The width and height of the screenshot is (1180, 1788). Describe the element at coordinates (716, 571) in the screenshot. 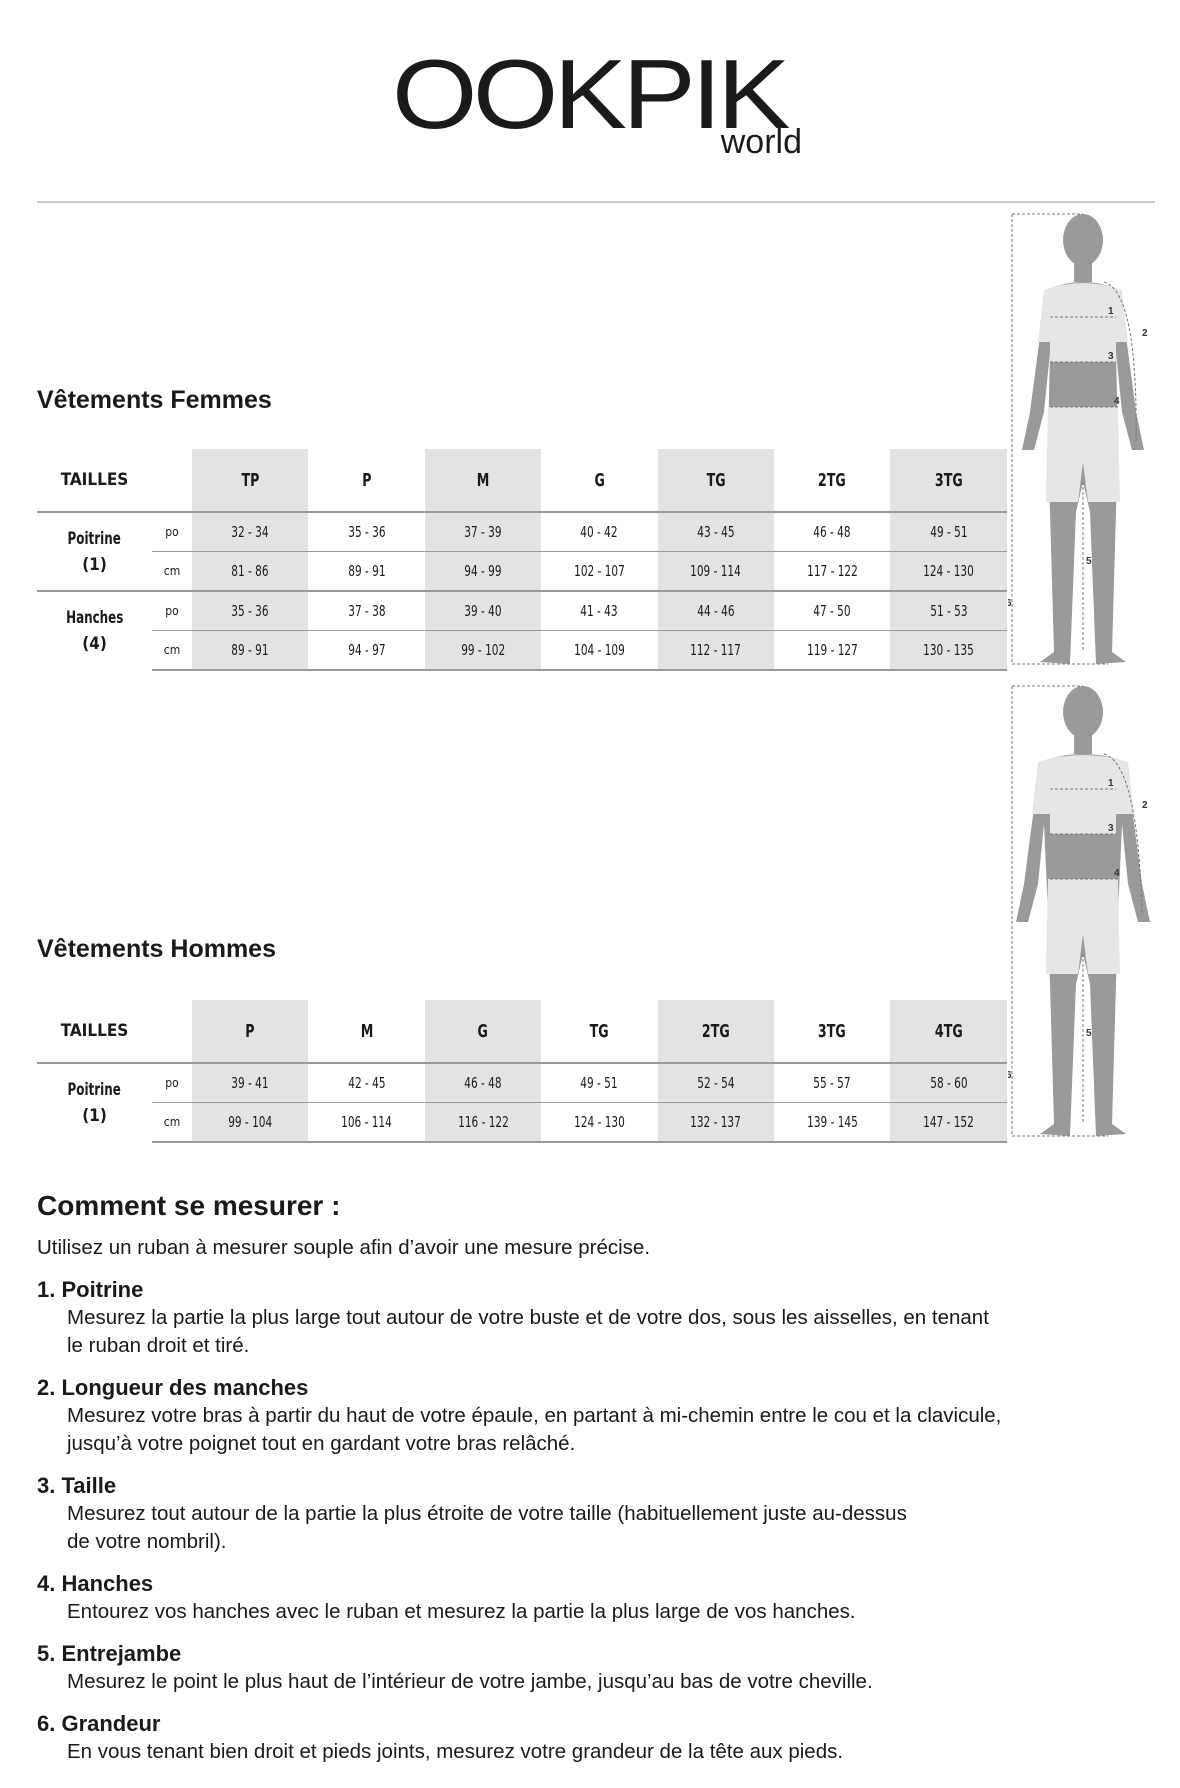

I see `value-text: 109 - 114` at that location.